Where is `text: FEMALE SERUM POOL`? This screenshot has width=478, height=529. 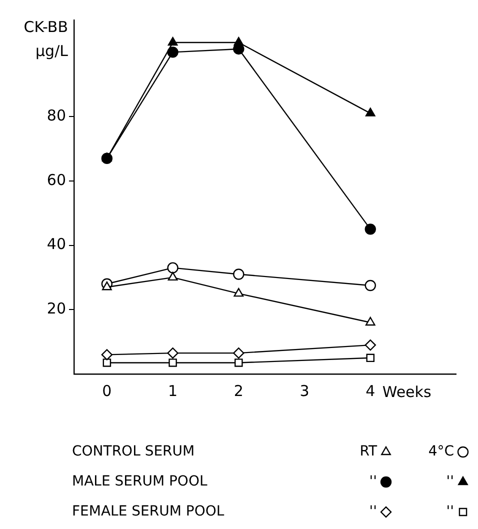 text: FEMALE SERUM POOL is located at coordinates (148, 512).